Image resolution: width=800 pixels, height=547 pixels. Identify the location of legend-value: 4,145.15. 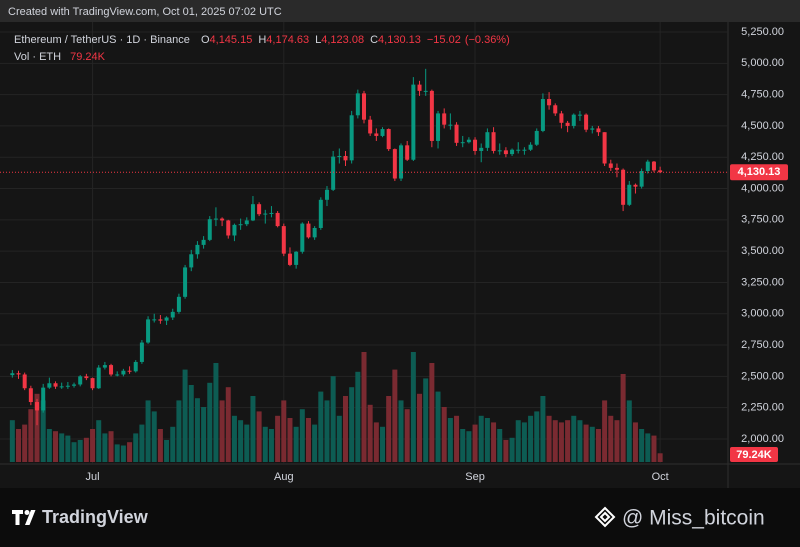
(231, 40).